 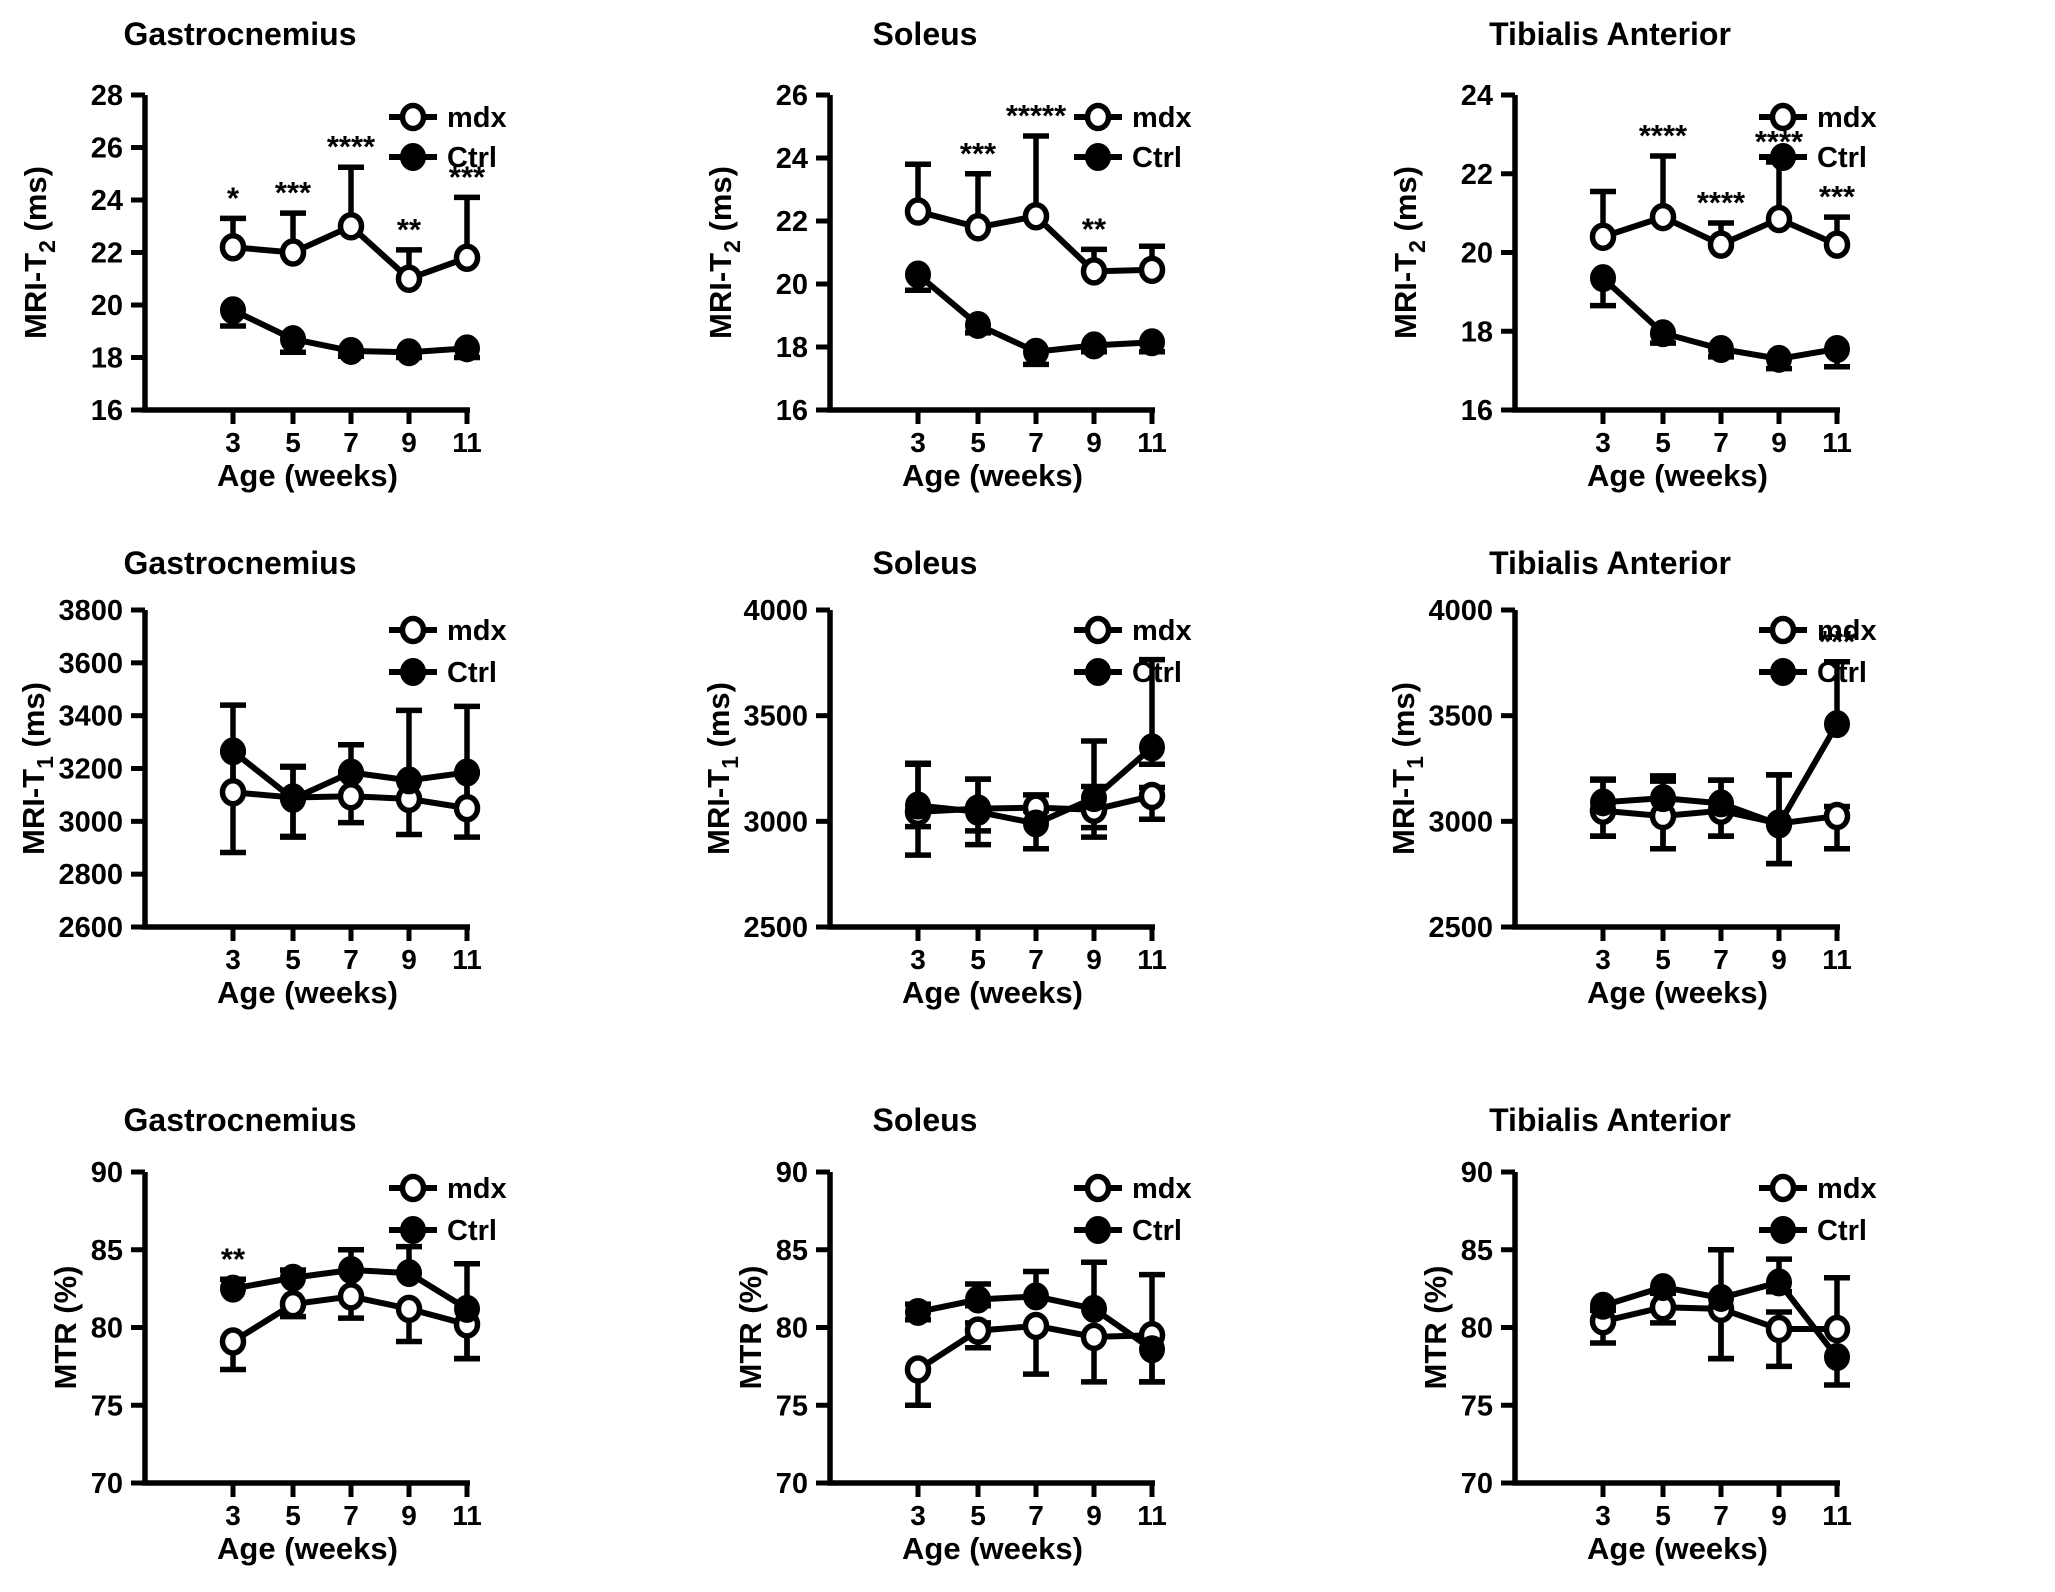 What do you see at coordinates (107, 1484) in the screenshot?
I see `y-tick-label: 70` at bounding box center [107, 1484].